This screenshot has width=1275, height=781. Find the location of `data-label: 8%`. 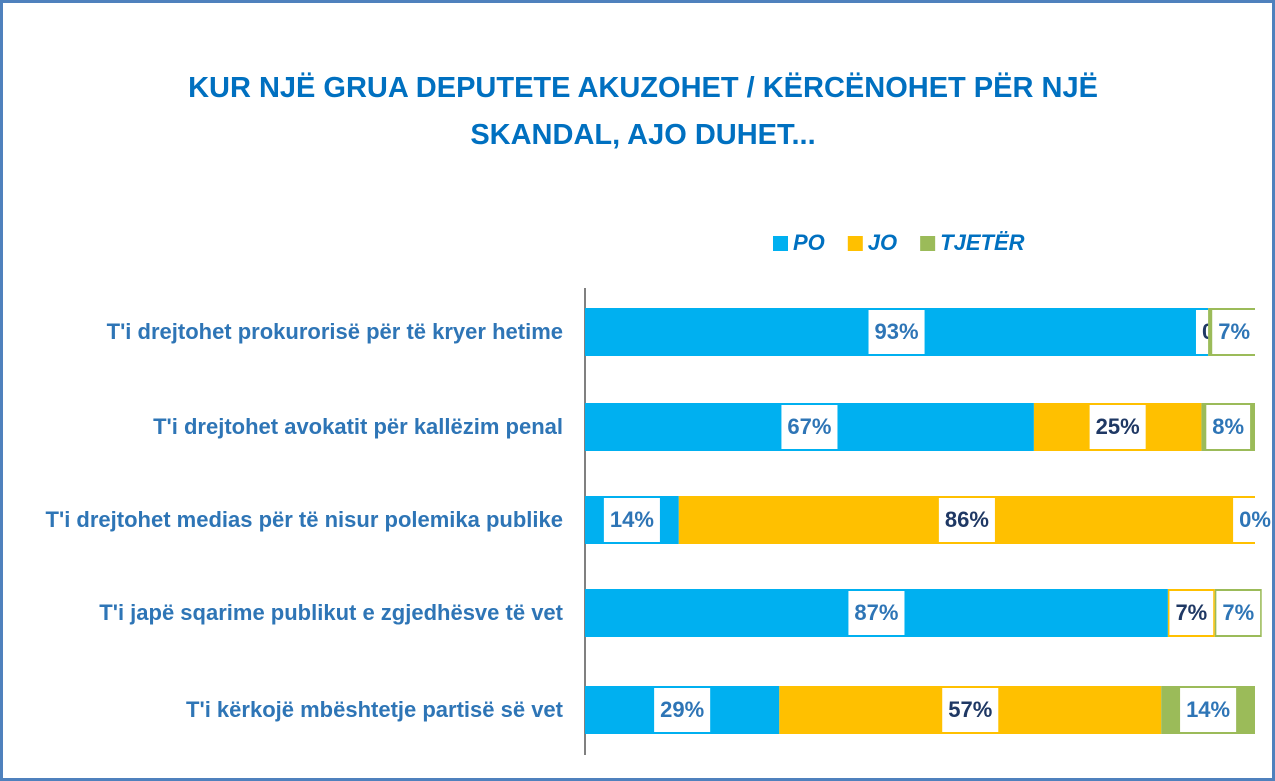

data-label: 8% is located at coordinates (1228, 426).